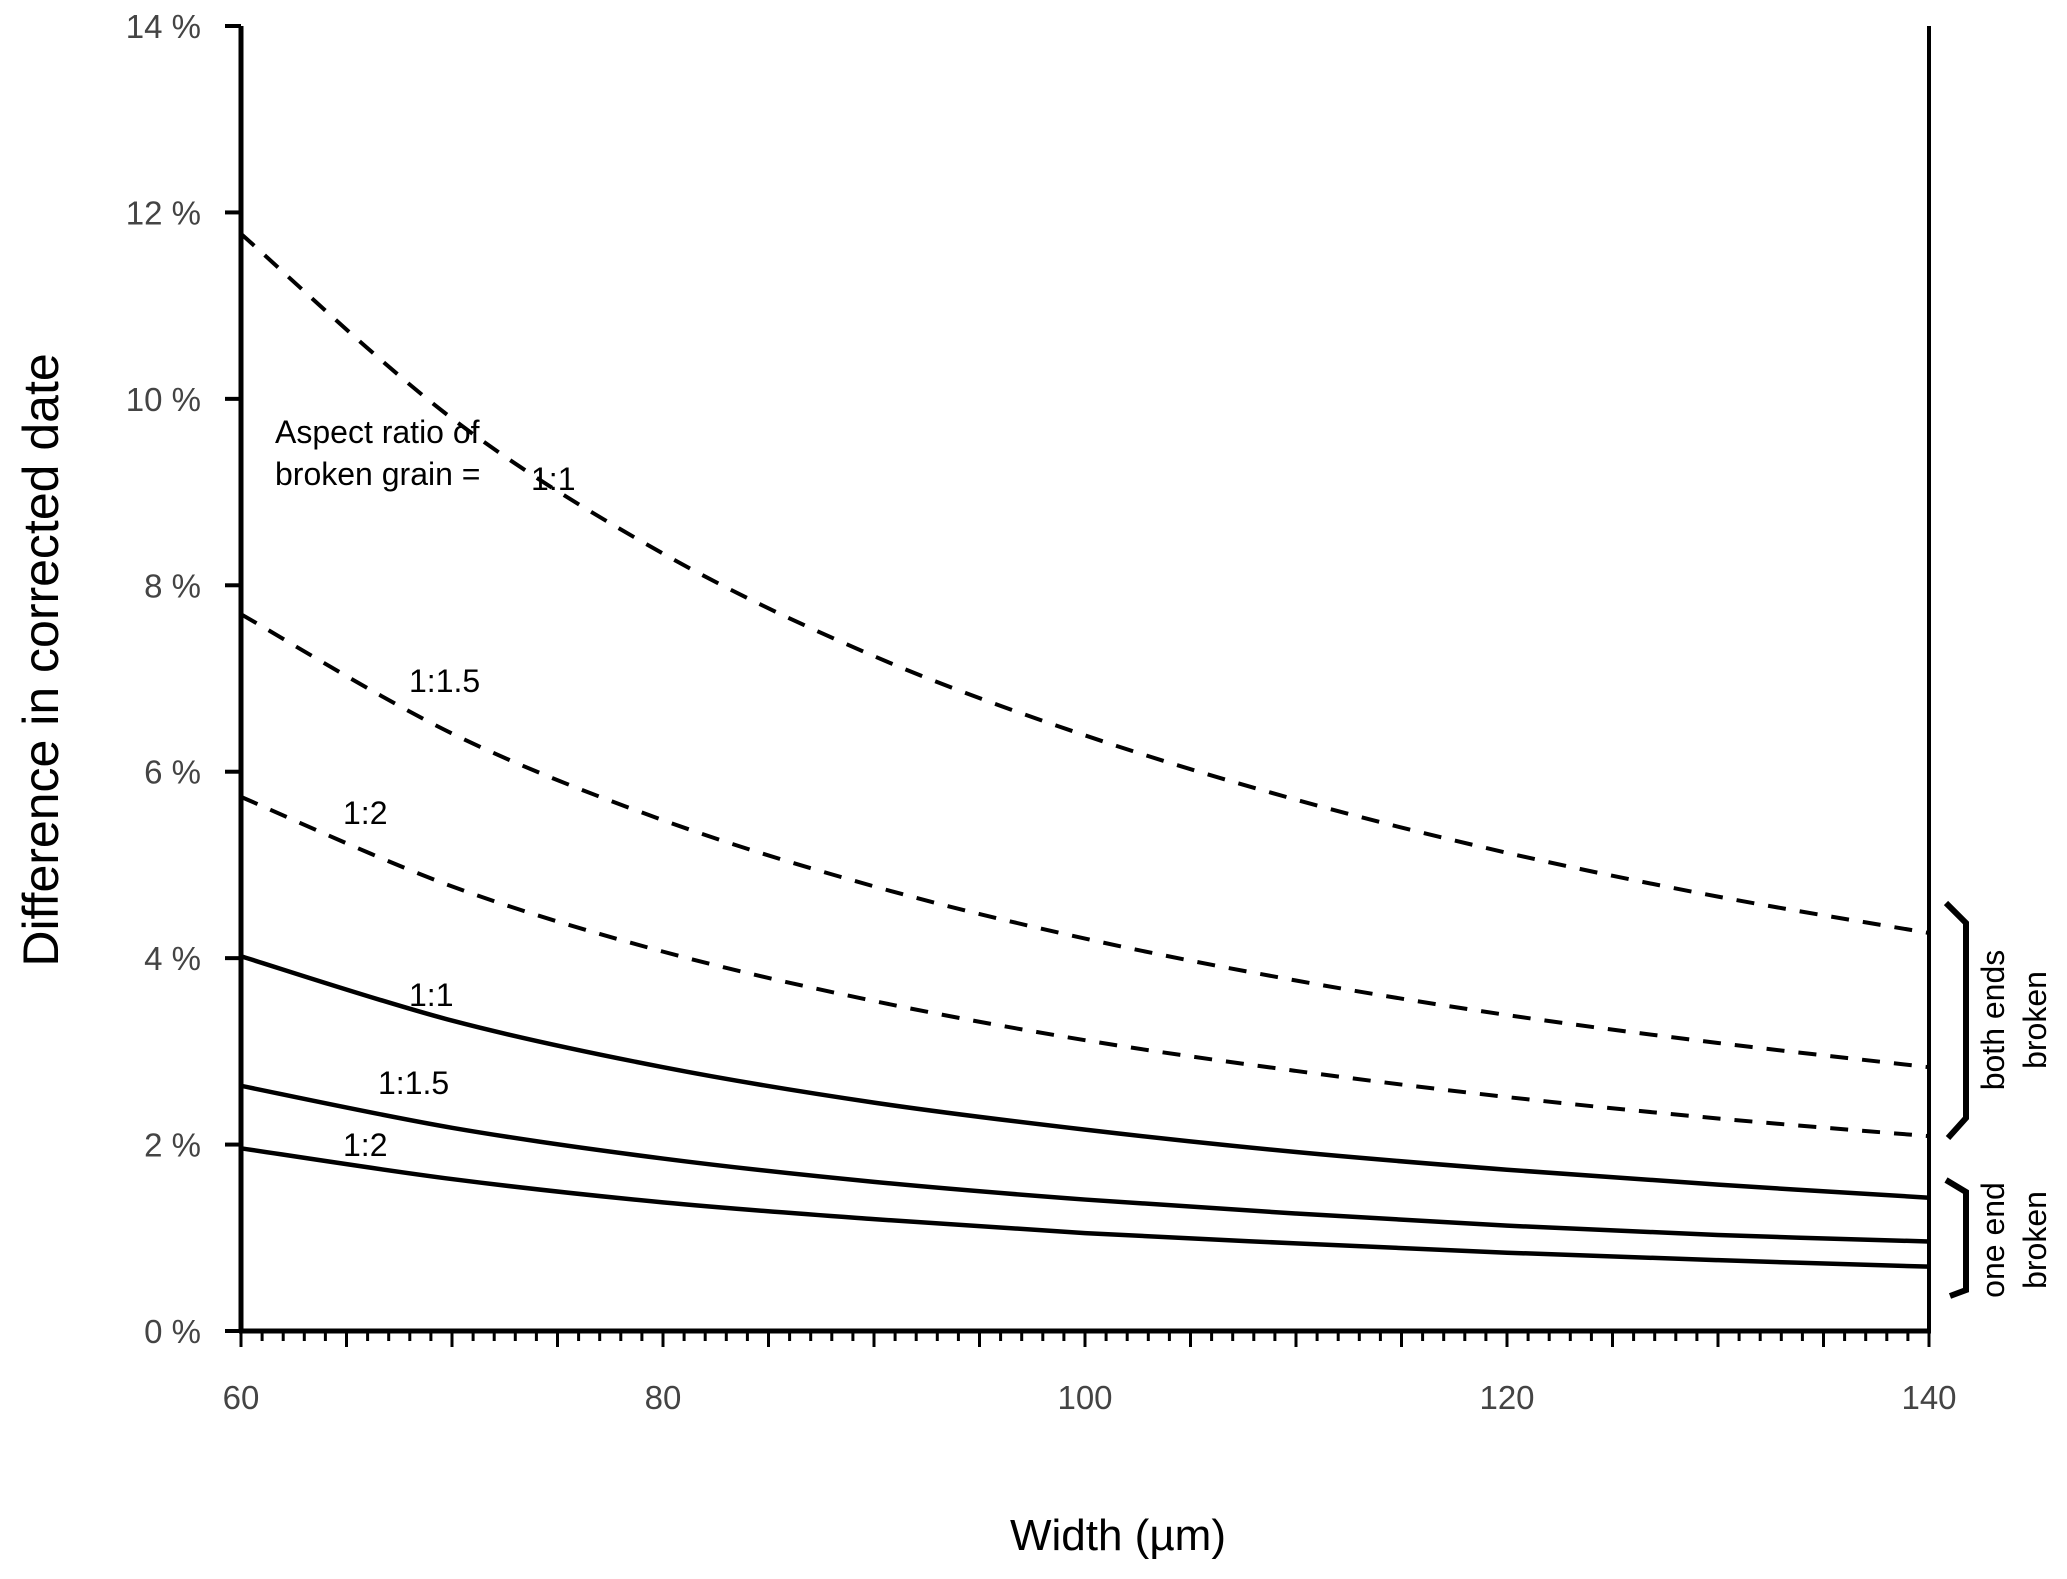 The image size is (2067, 1579). What do you see at coordinates (172, 958) in the screenshot?
I see `y-tick-label: 4 %` at bounding box center [172, 958].